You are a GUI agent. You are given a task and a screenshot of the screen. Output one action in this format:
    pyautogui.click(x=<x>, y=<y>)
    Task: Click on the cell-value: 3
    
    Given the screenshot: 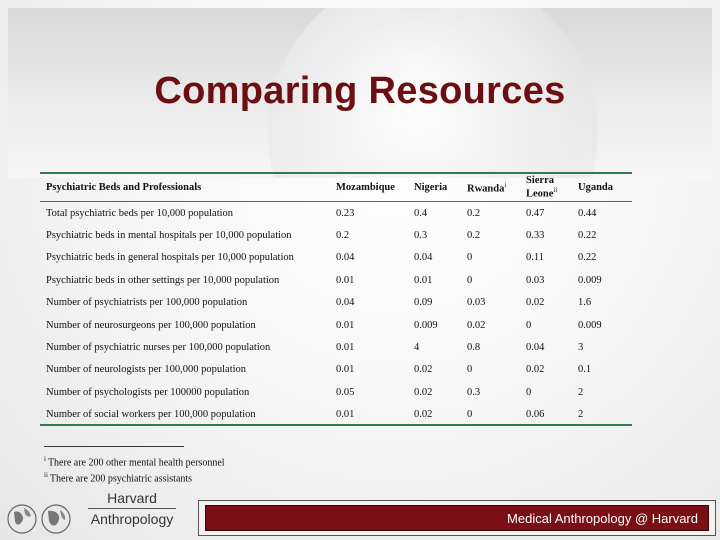 What is the action you would take?
    pyautogui.click(x=581, y=348)
    